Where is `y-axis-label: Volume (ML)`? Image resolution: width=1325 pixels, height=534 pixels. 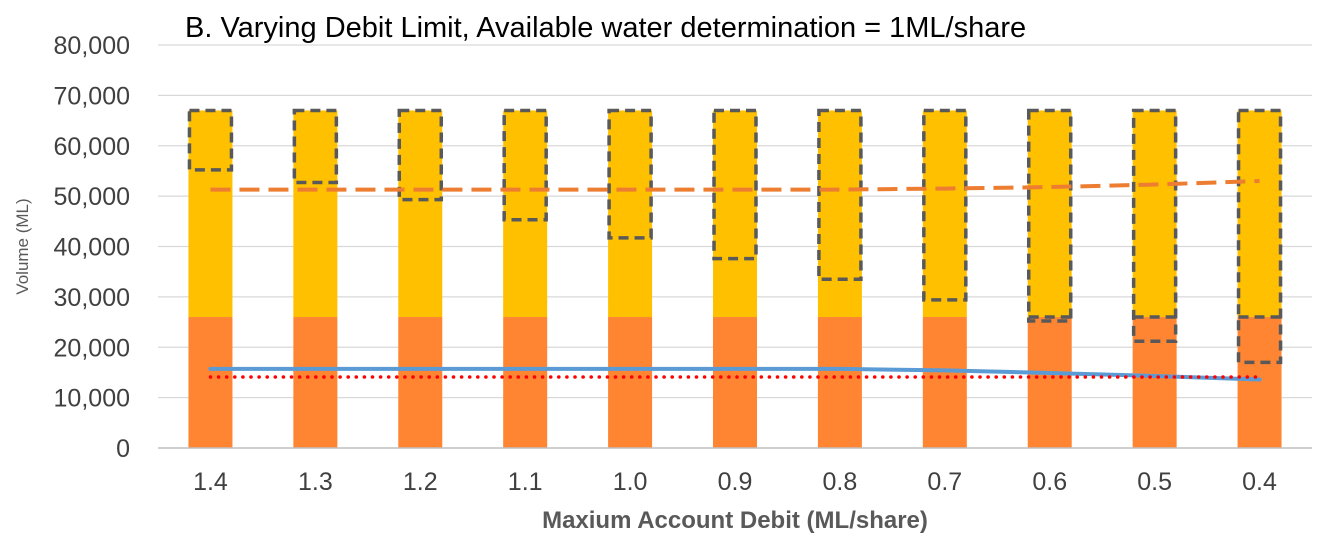
y-axis-label: Volume (ML) is located at coordinates (22, 246).